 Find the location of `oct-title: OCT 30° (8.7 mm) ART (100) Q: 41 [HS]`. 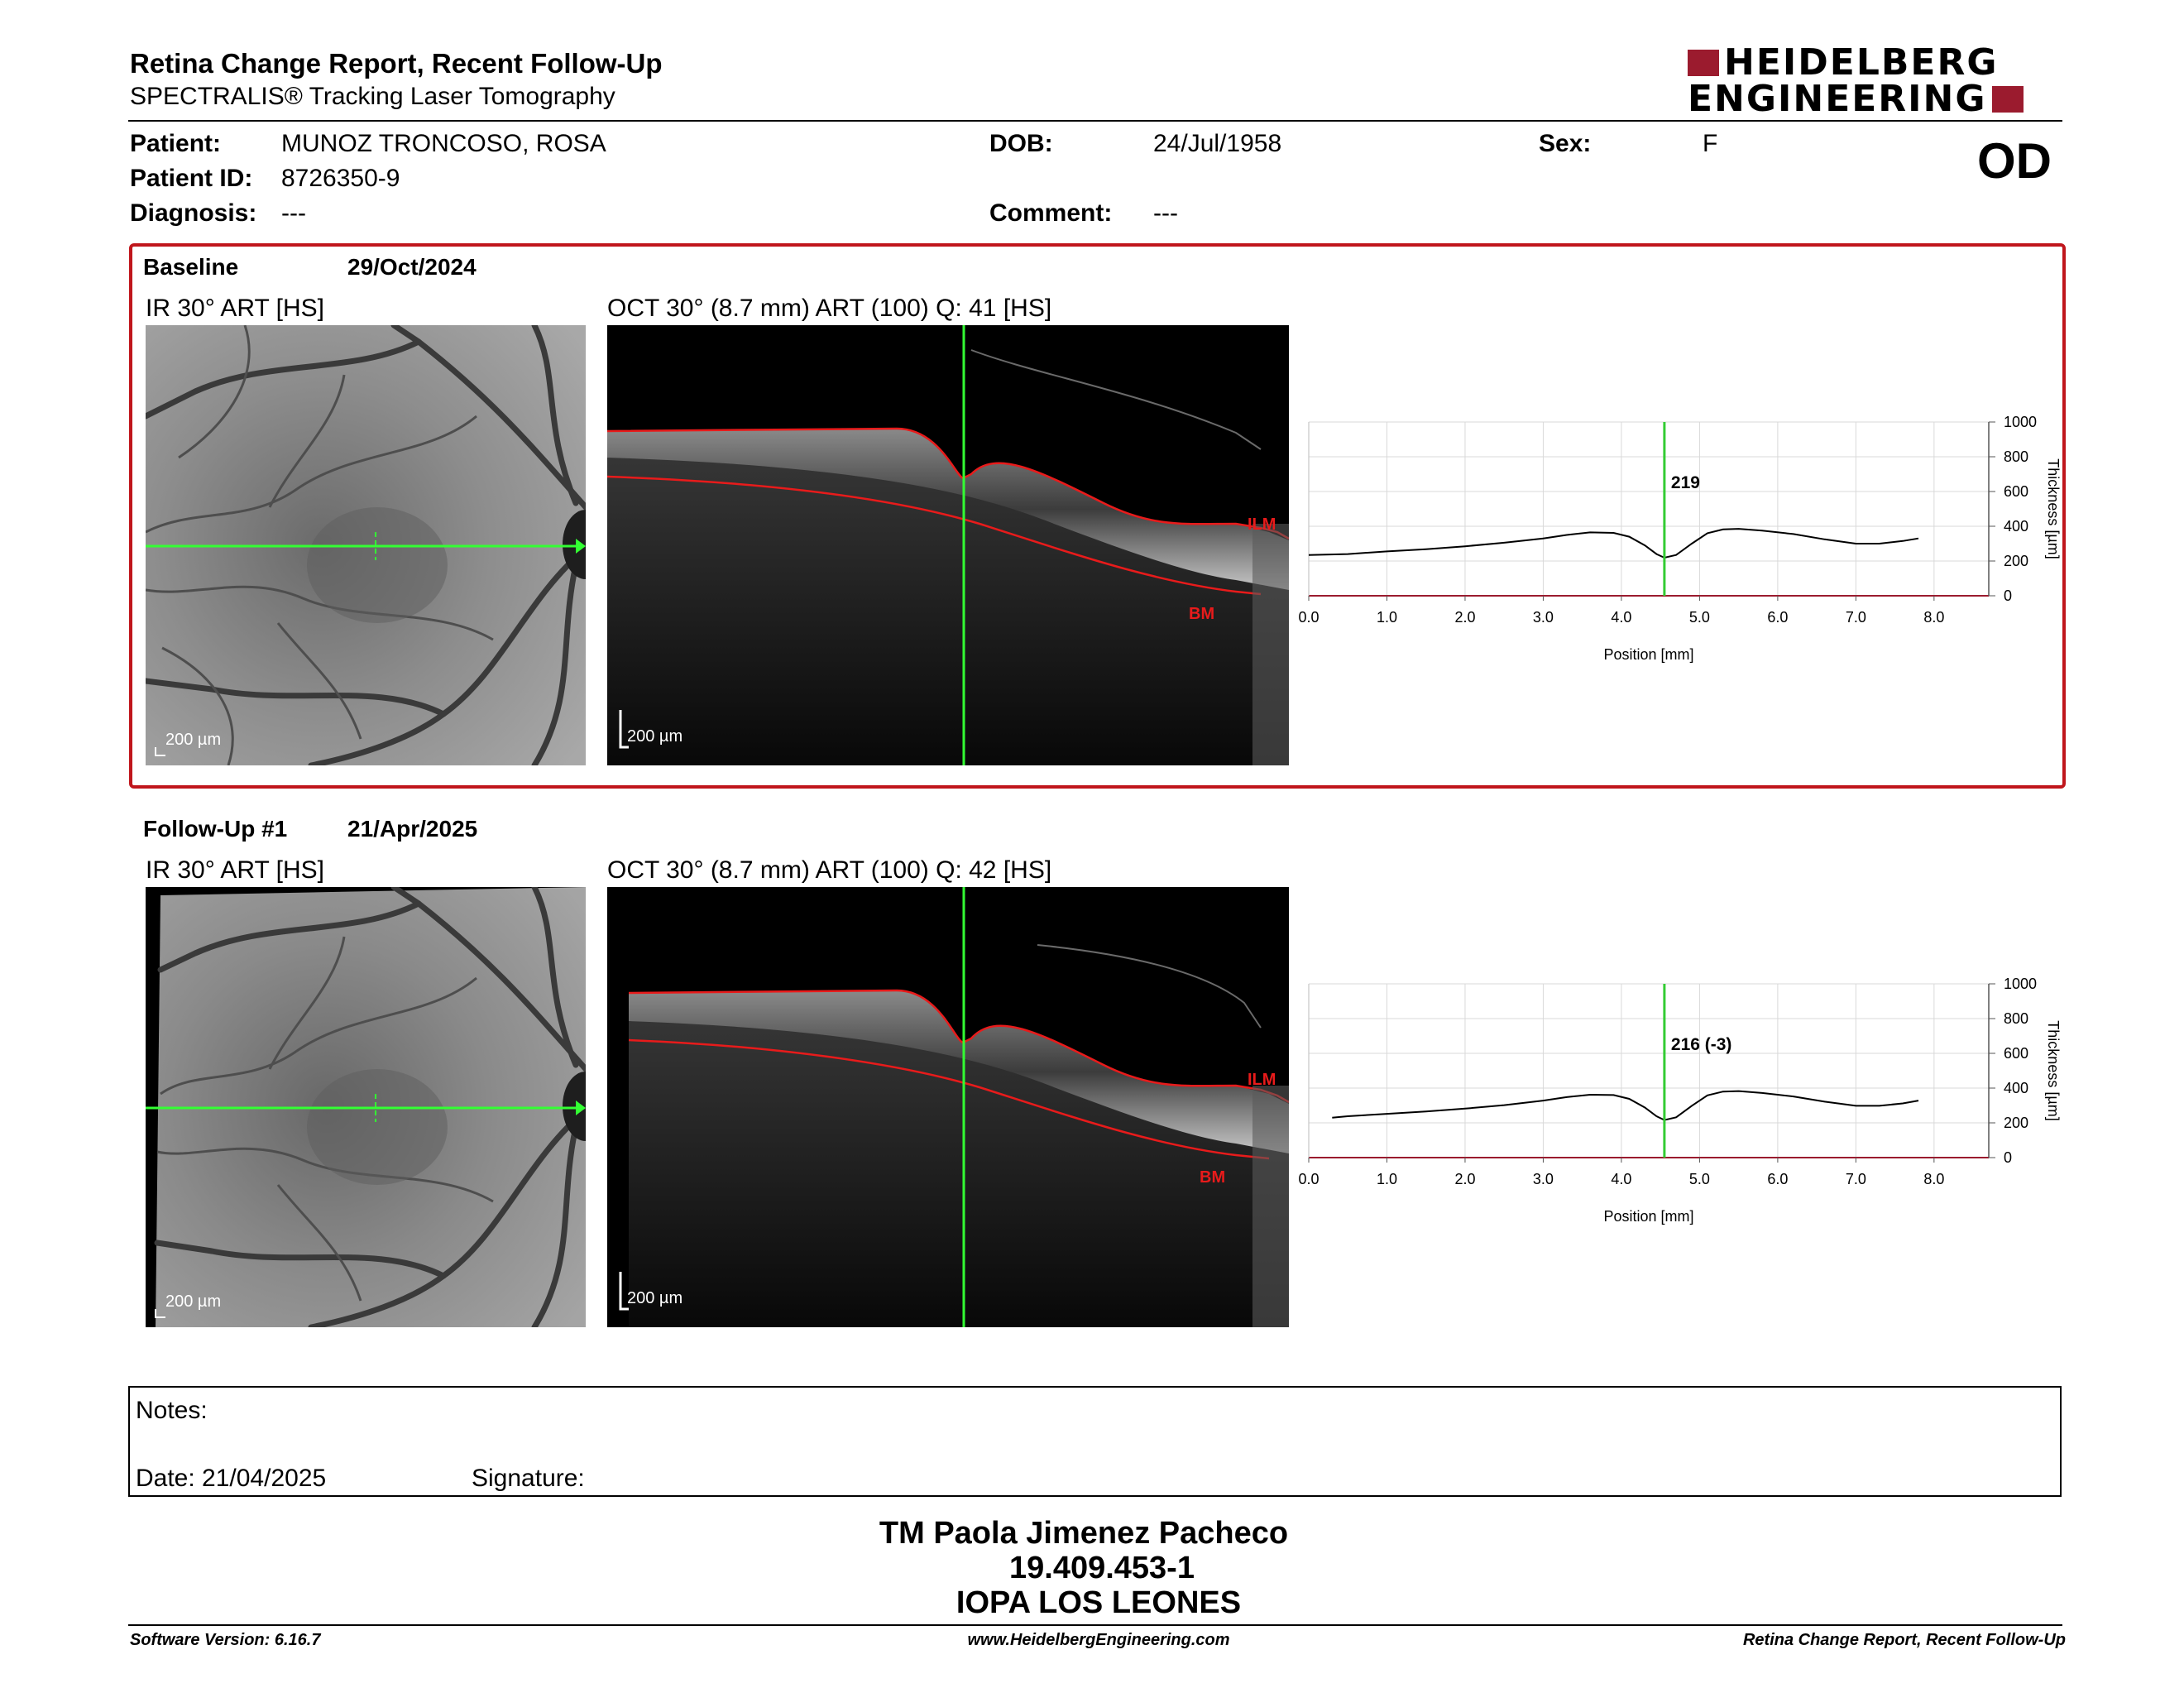

oct-title: OCT 30° (8.7 mm) ART (100) Q: 41 [HS] is located at coordinates (829, 308).